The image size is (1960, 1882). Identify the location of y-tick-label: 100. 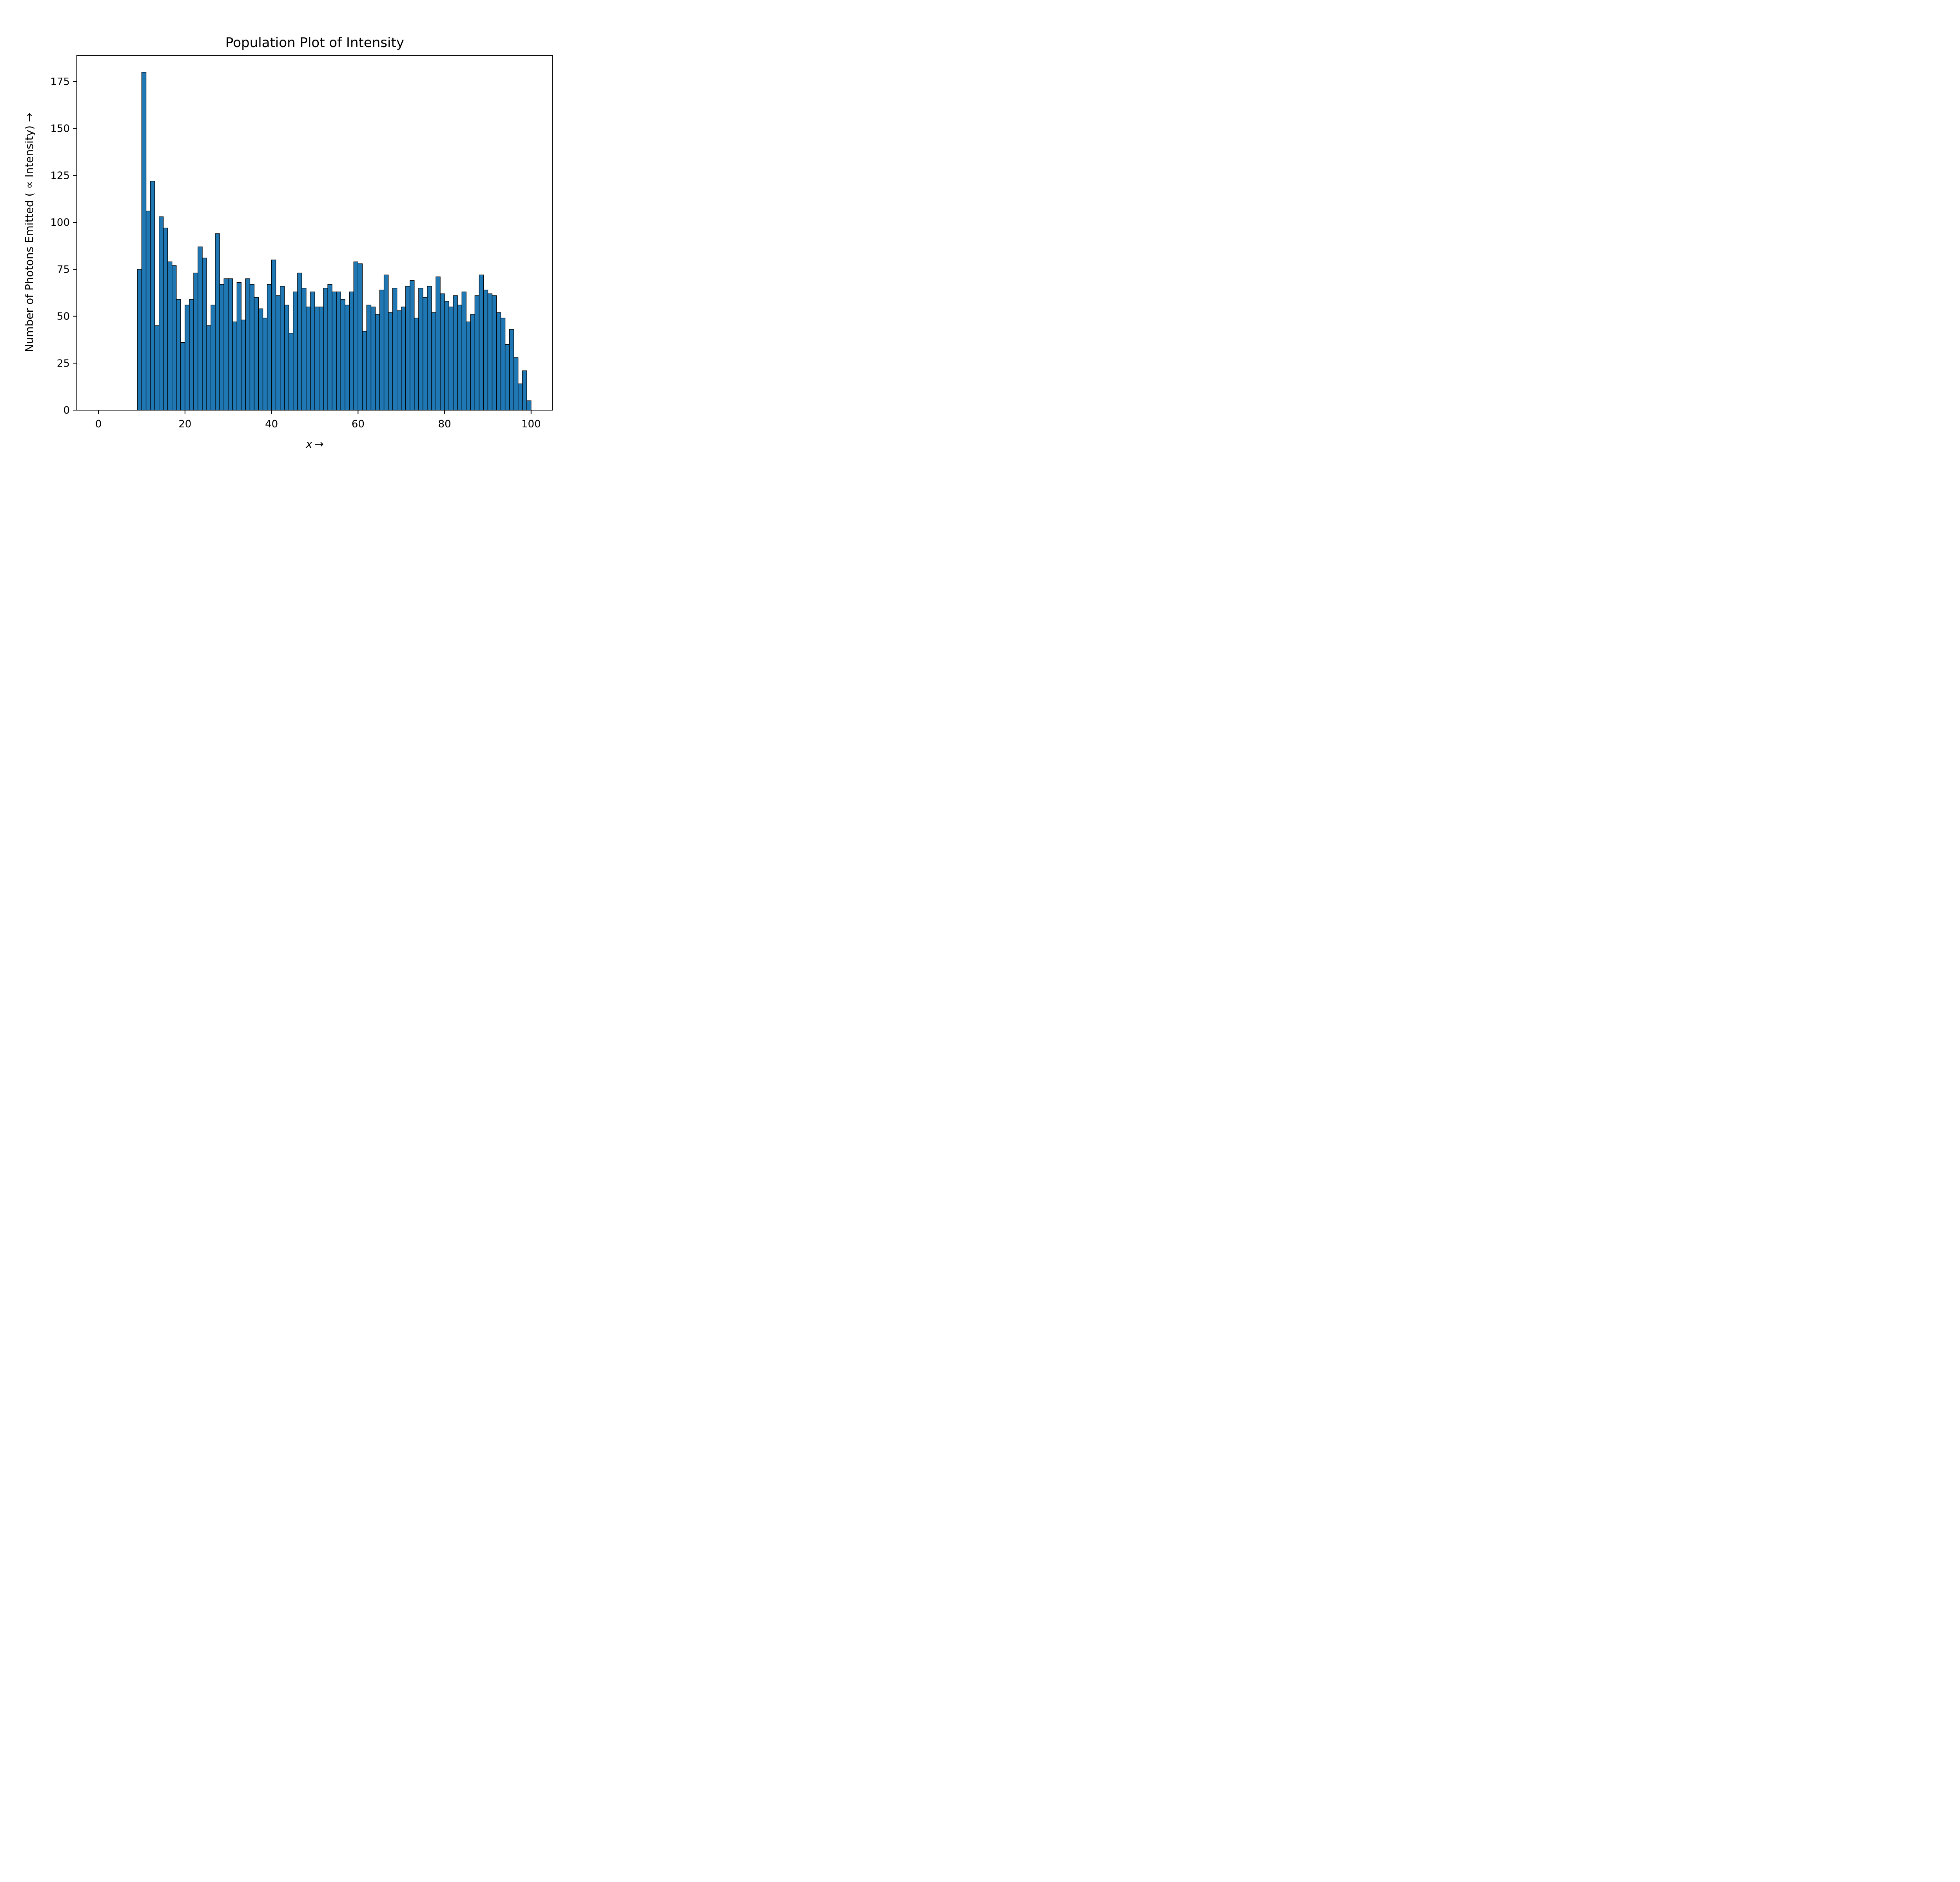
(60, 223).